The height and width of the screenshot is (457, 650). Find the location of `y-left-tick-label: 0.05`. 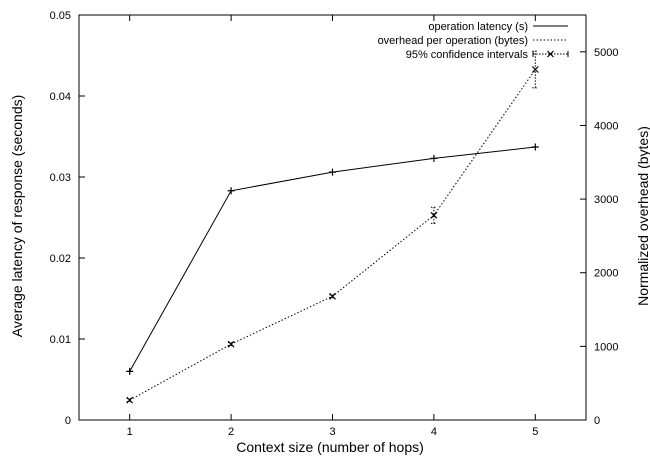

y-left-tick-label: 0.05 is located at coordinates (60, 16).